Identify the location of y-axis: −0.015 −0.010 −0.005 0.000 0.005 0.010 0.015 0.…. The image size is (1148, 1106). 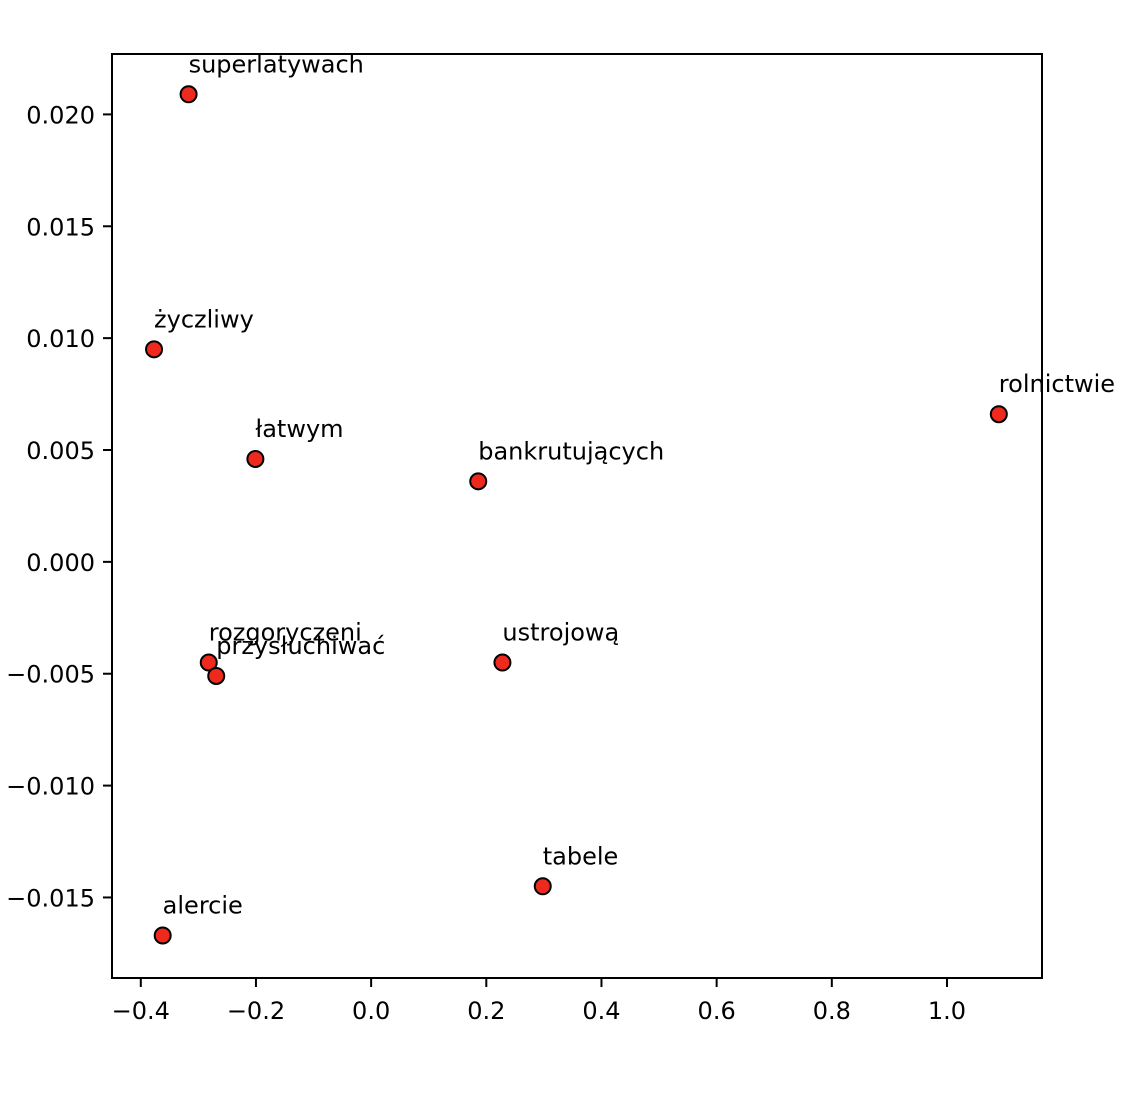
(59, 506).